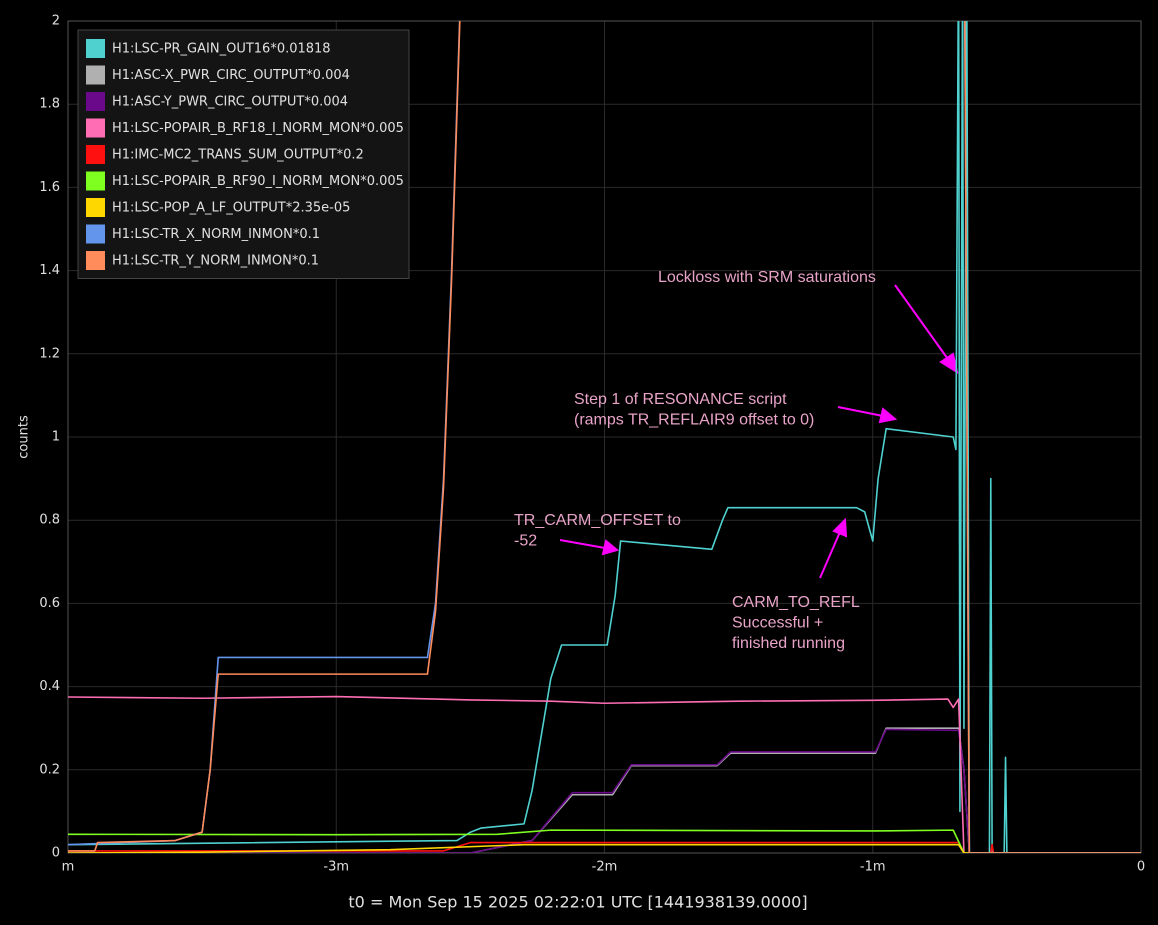 This screenshot has width=1158, height=925. Describe the element at coordinates (230, 102) in the screenshot. I see `legend-label: H1:ASC-Y_PWR_CIRC_OUTPUT*0.004` at that location.